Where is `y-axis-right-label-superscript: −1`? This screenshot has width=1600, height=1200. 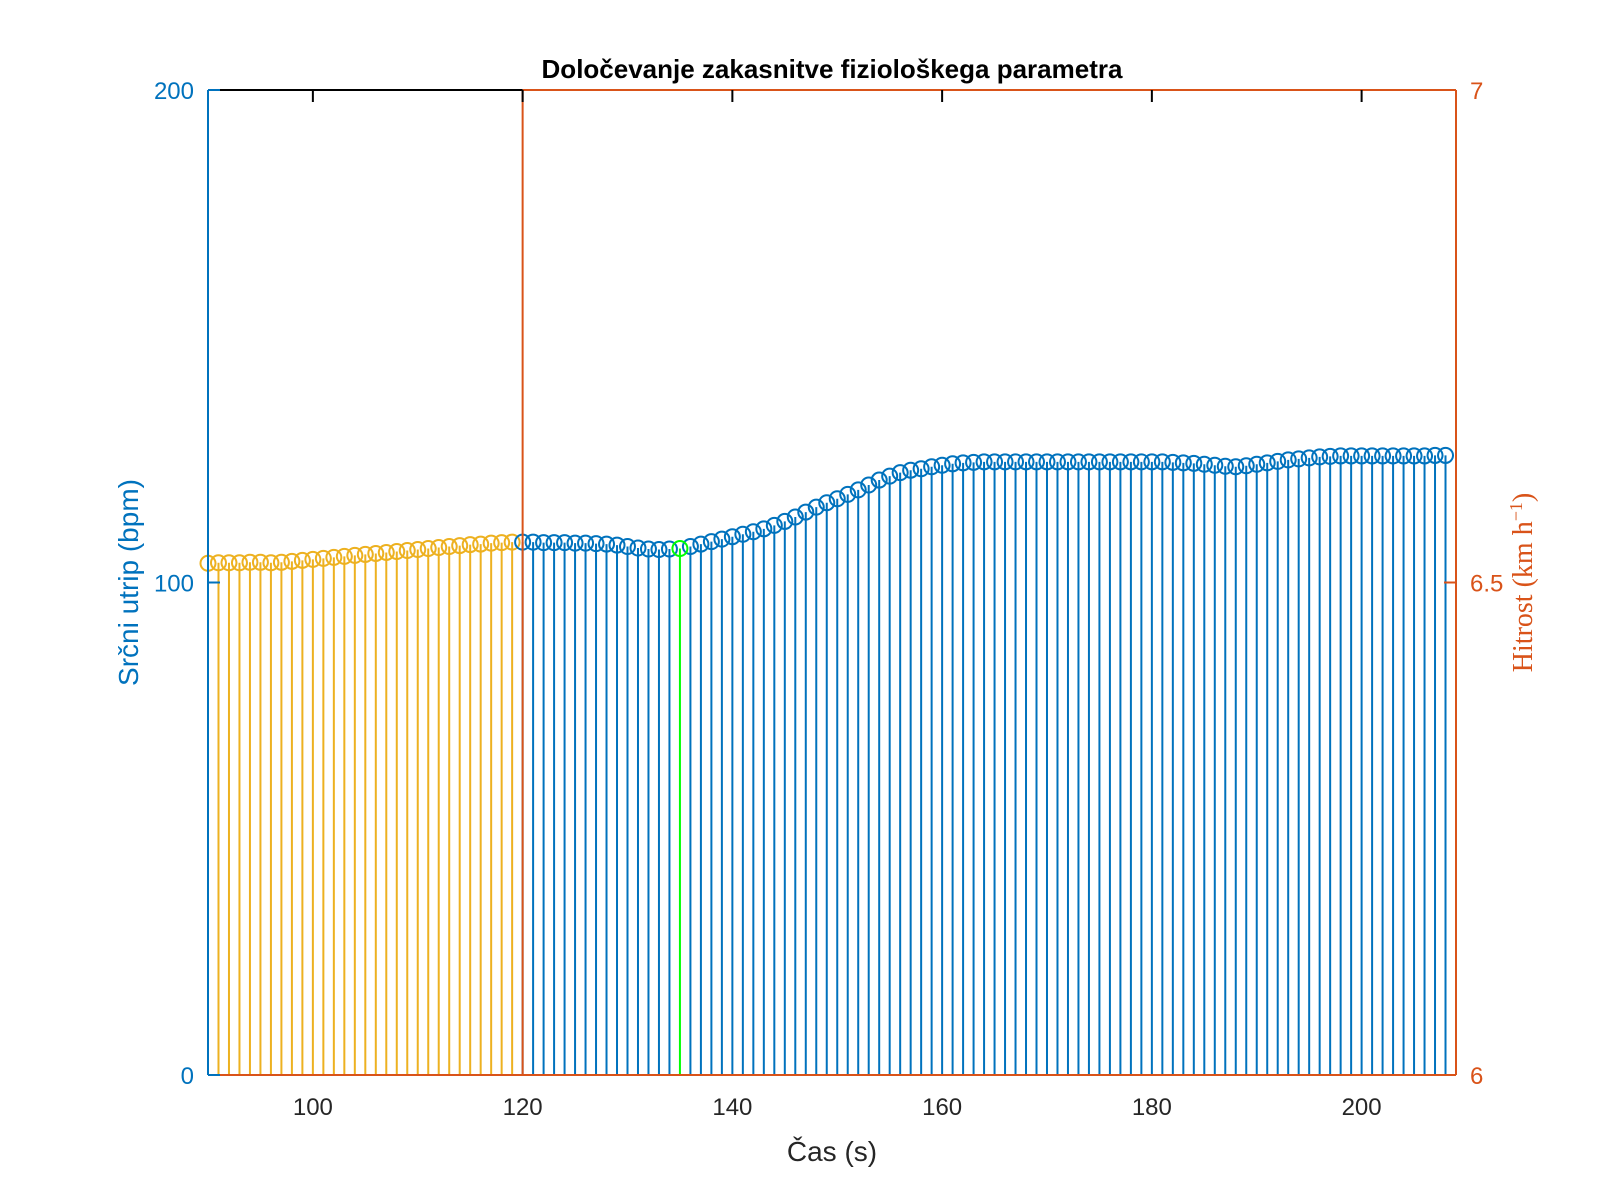 y-axis-right-label-superscript: −1 is located at coordinates (1516, 511).